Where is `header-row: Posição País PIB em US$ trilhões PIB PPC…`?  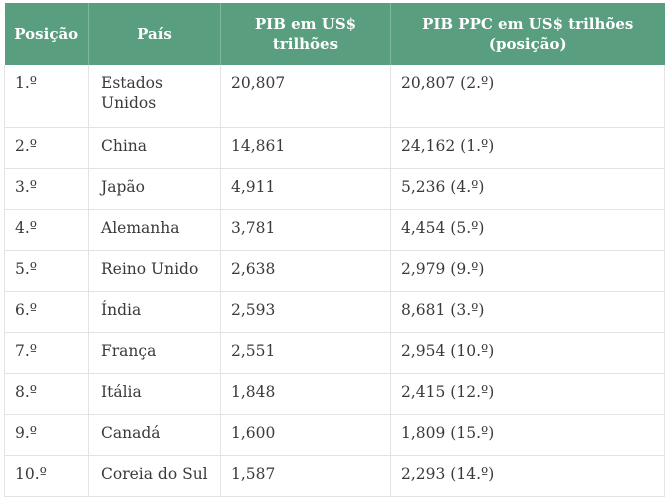 header-row: Posição País PIB em US$ trilhões PIB PPC… is located at coordinates (334, 34).